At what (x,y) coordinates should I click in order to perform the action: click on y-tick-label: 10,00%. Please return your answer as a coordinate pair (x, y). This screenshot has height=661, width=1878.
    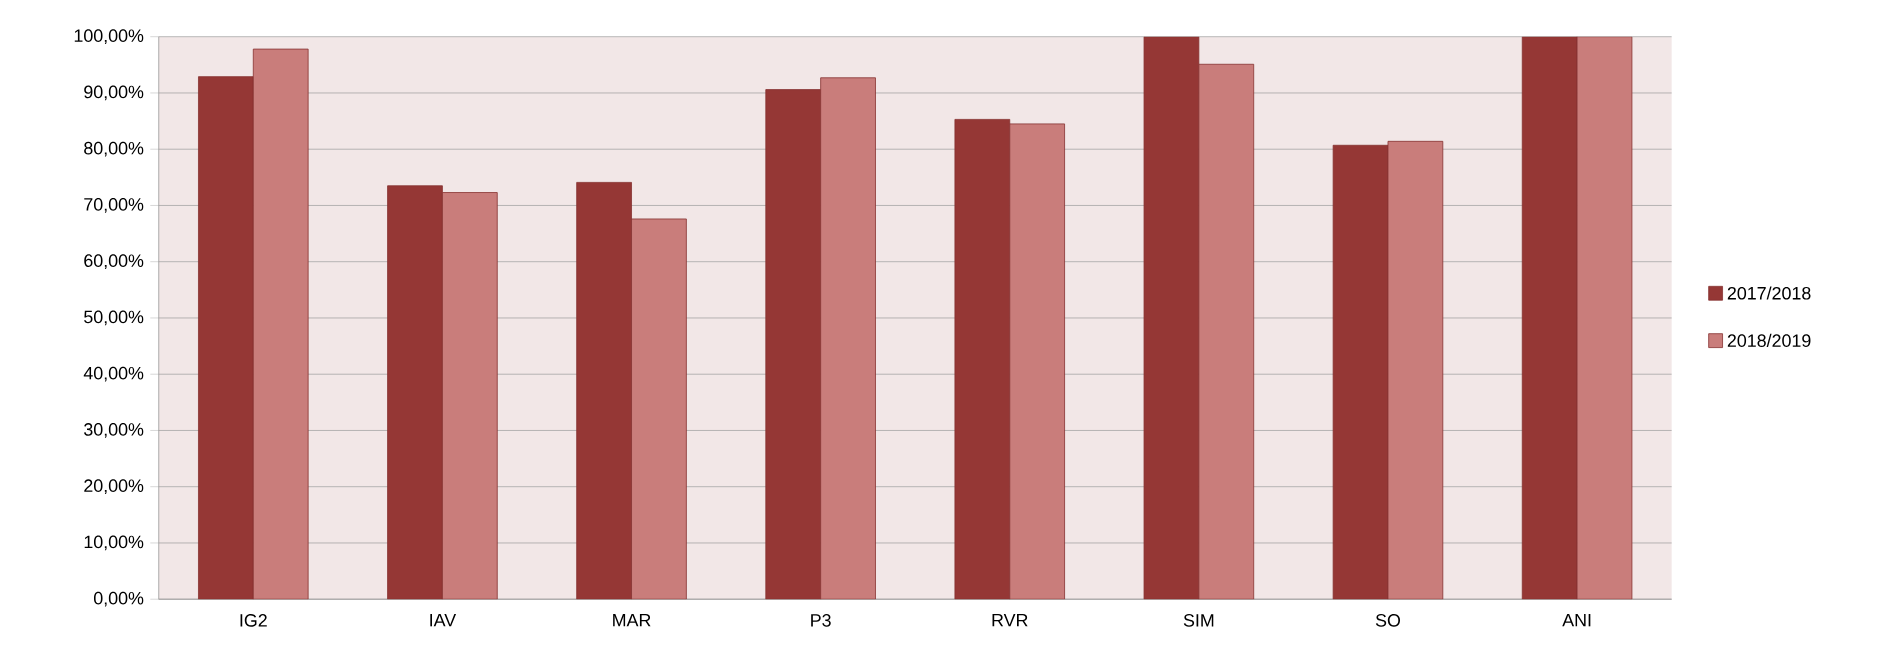
    Looking at the image, I should click on (114, 543).